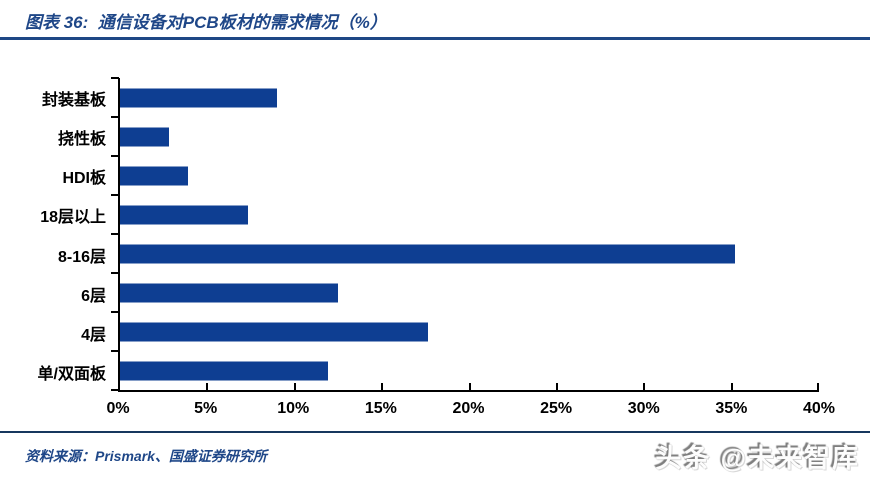 The height and width of the screenshot is (478, 870). I want to click on footer-rule, so click(435, 432).